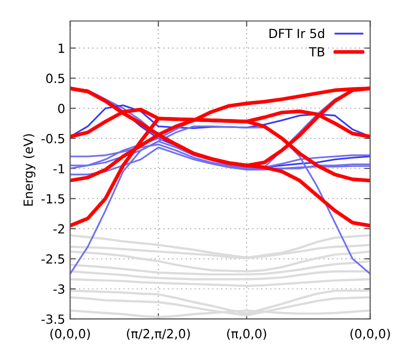 The height and width of the screenshot is (356, 415). Describe the element at coordinates (316, 51) in the screenshot. I see `legend-label: TB` at that location.